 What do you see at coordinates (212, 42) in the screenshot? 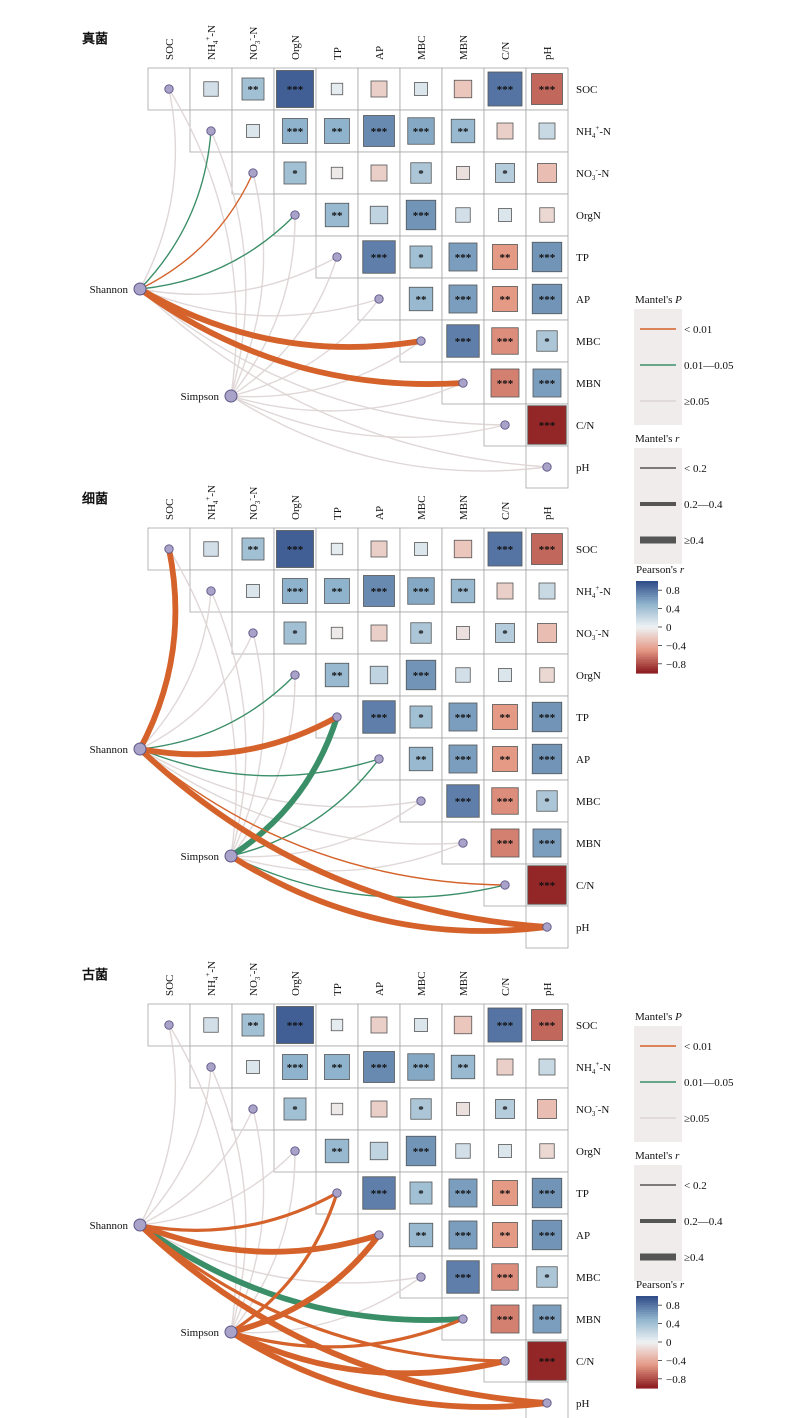
I see `column-header-nh4p-n: NH4+-N` at bounding box center [212, 42].